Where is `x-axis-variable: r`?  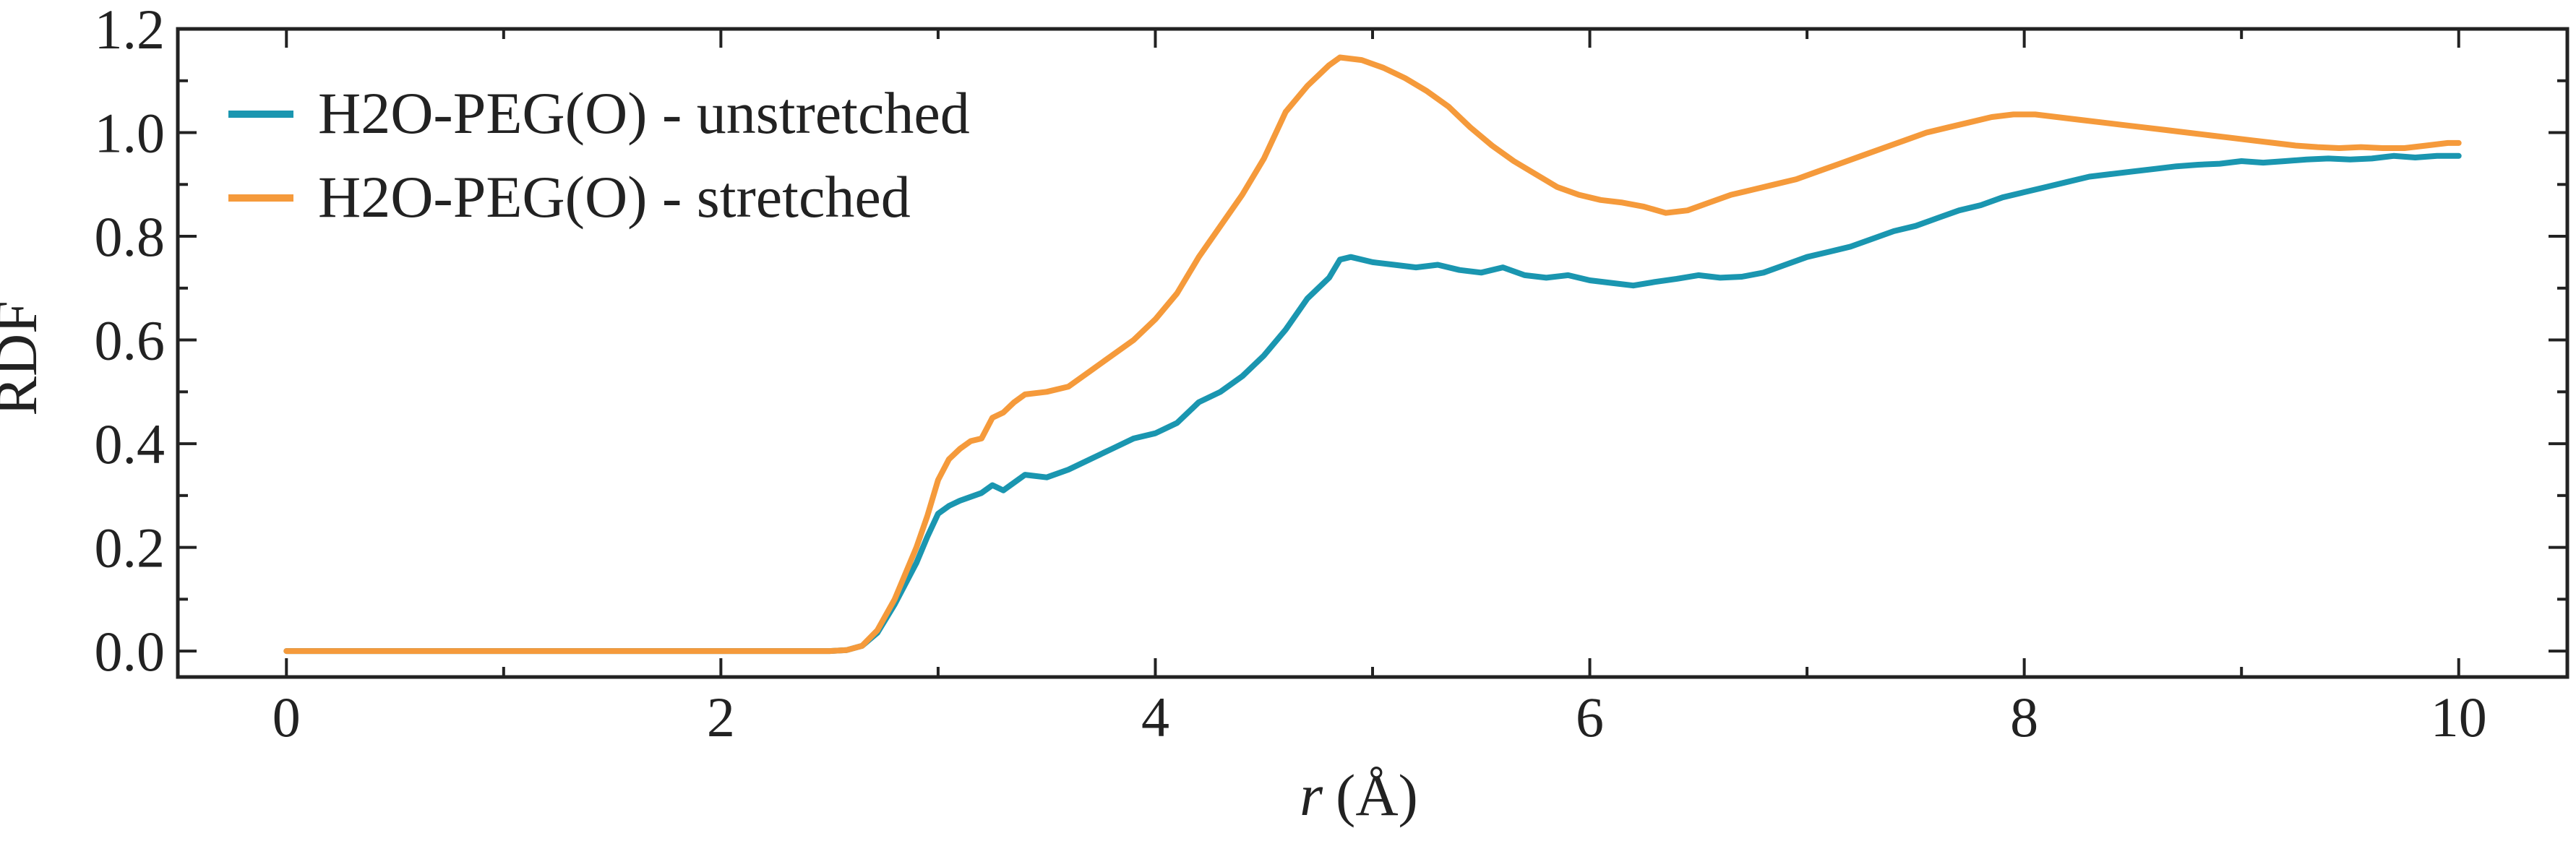 x-axis-variable: r is located at coordinates (1311, 795).